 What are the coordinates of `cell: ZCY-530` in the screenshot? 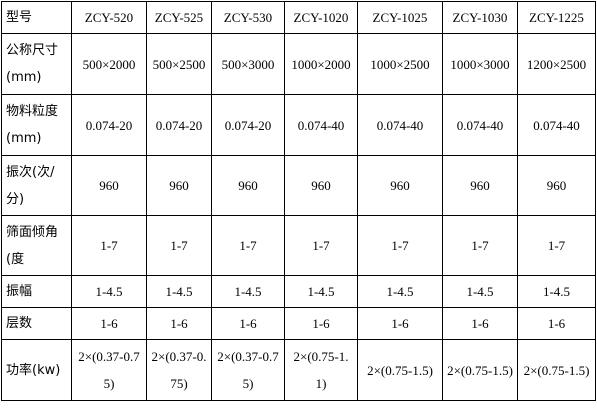 It's located at (248, 17).